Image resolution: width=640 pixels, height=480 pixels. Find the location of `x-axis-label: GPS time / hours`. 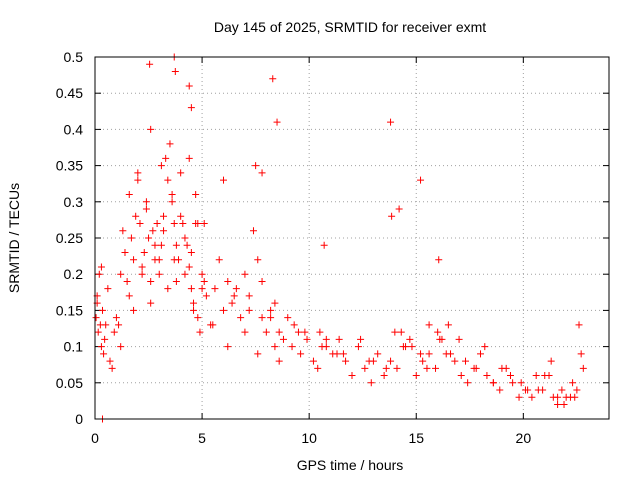

x-axis-label: GPS time / hours is located at coordinates (350, 465).